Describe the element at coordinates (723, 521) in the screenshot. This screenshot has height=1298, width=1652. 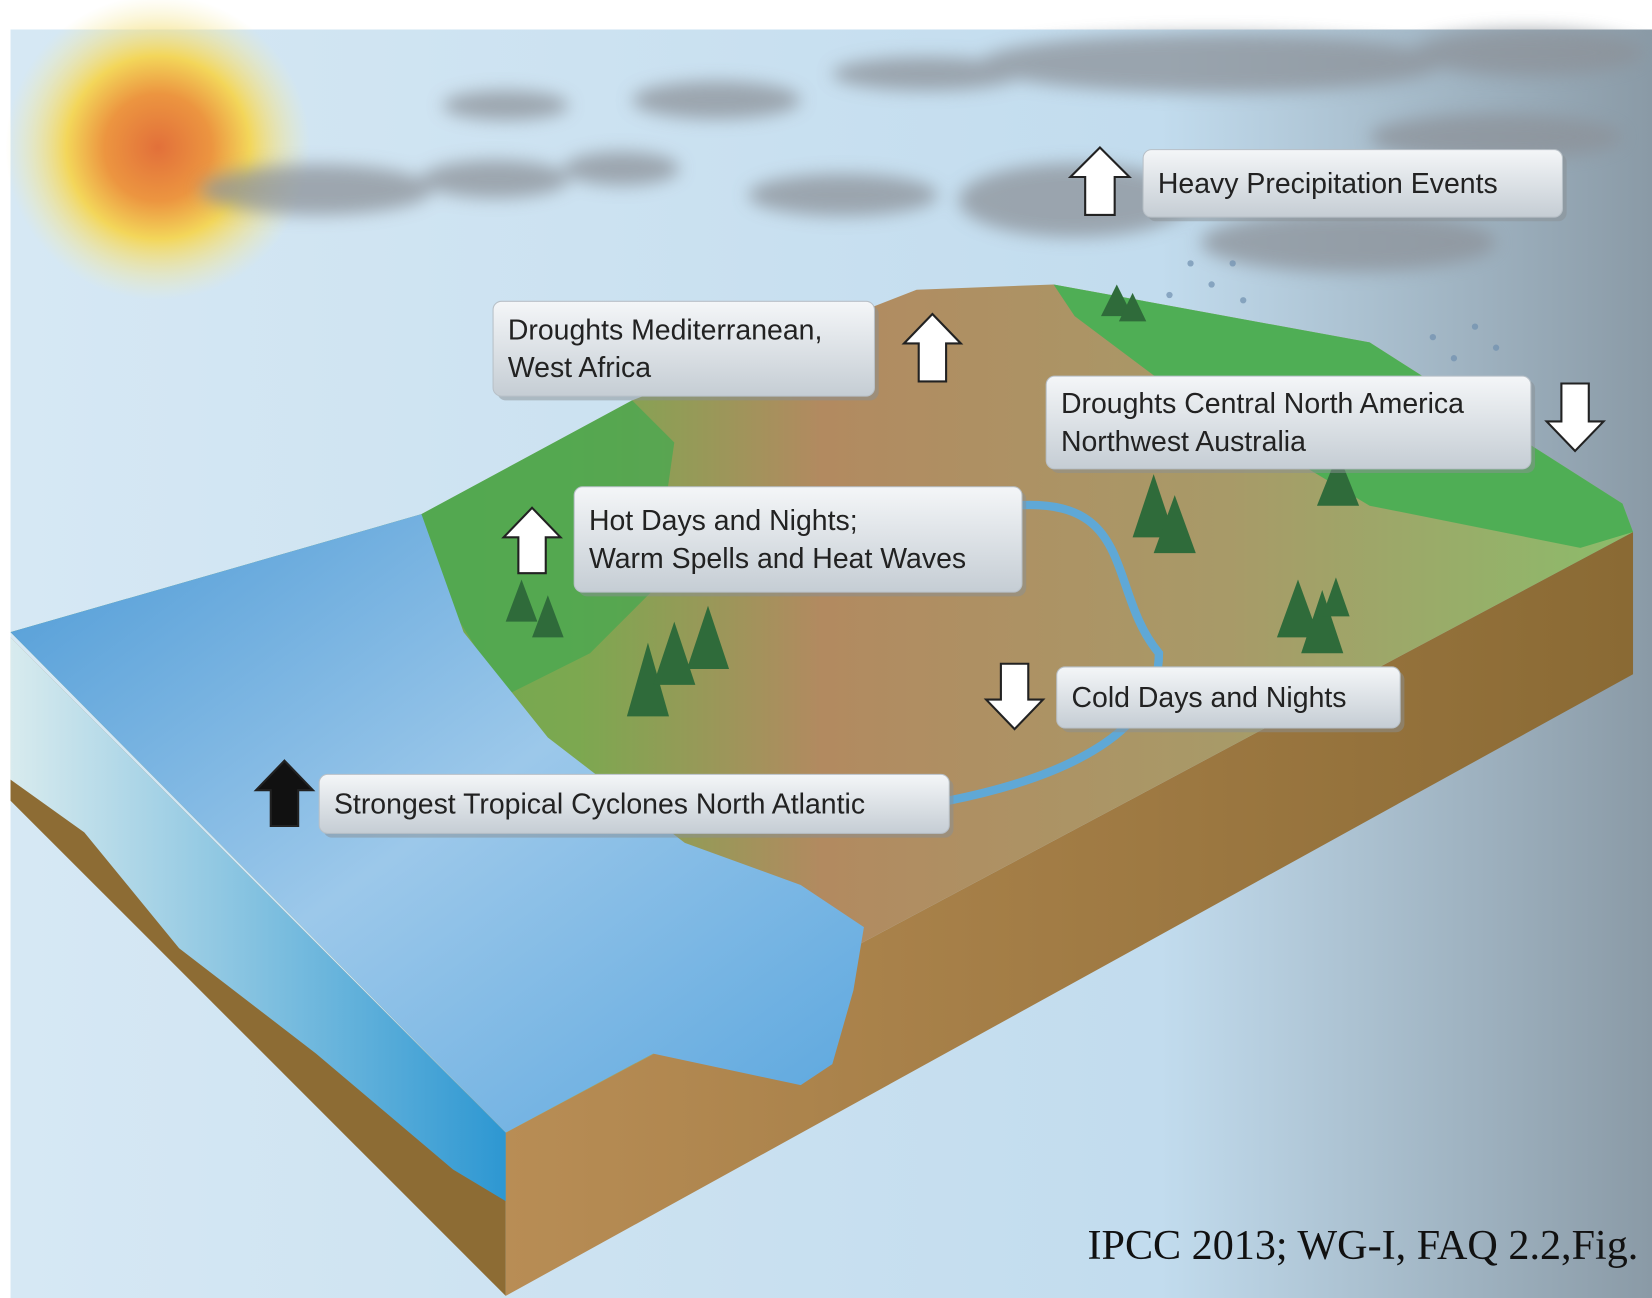
I see `label-text: Hot Days and Nights;` at that location.